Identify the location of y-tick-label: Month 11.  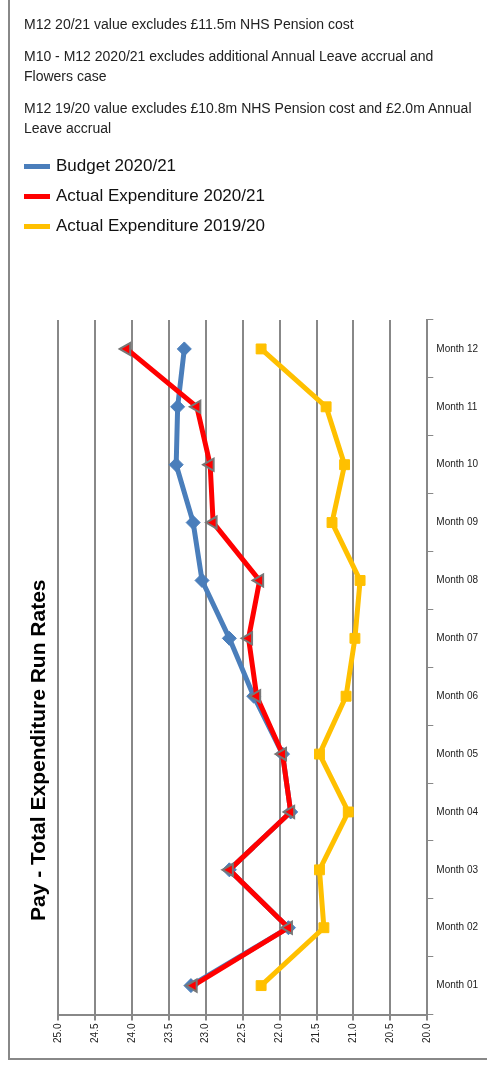
(457, 406).